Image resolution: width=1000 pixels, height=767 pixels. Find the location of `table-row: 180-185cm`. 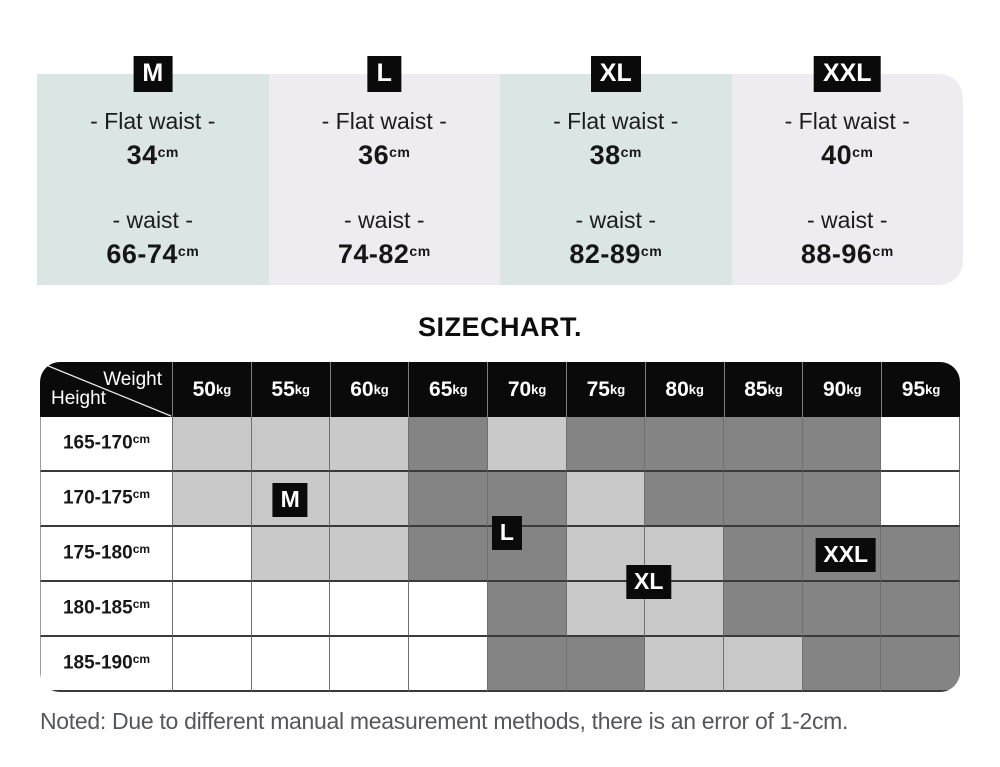

table-row: 180-185cm is located at coordinates (500, 609).